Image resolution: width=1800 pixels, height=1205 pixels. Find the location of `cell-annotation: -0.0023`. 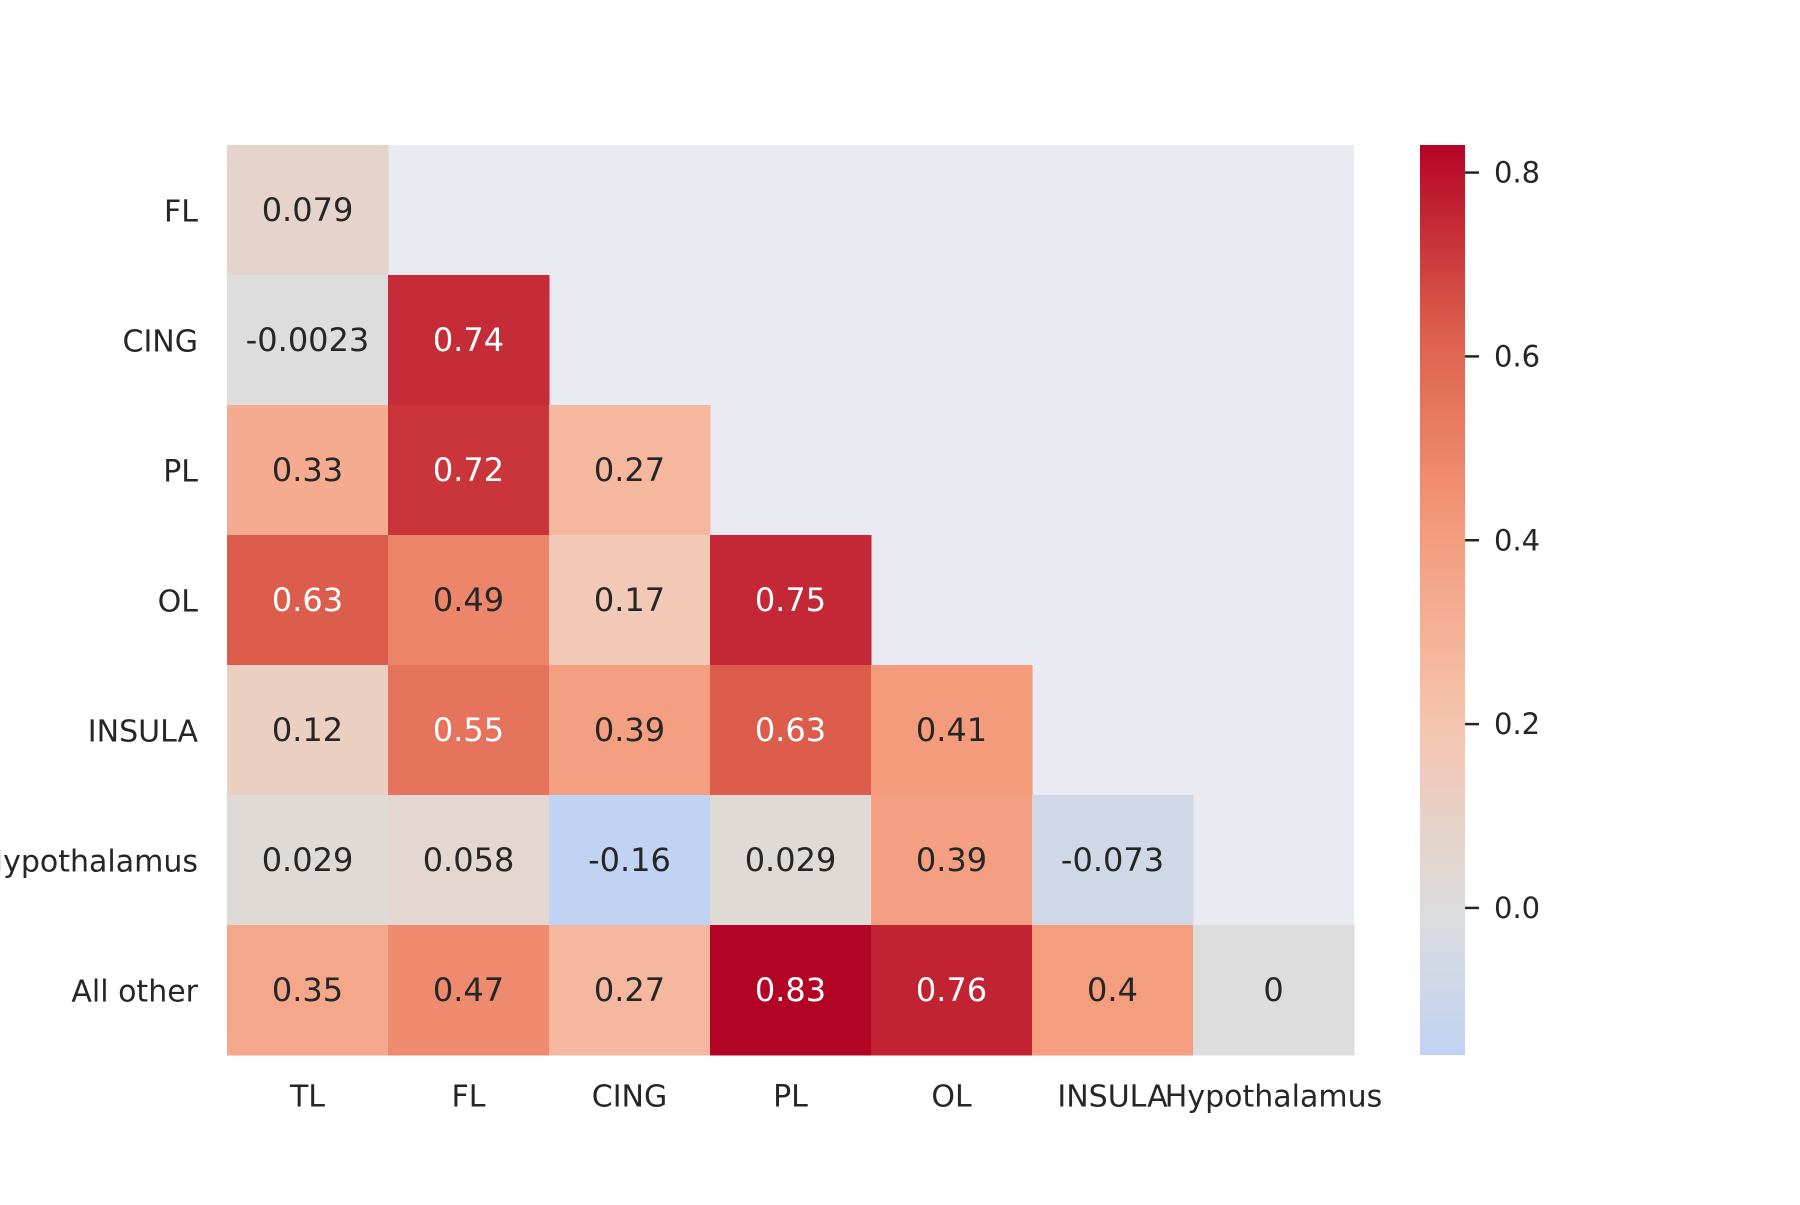

cell-annotation: -0.0023 is located at coordinates (308, 340).